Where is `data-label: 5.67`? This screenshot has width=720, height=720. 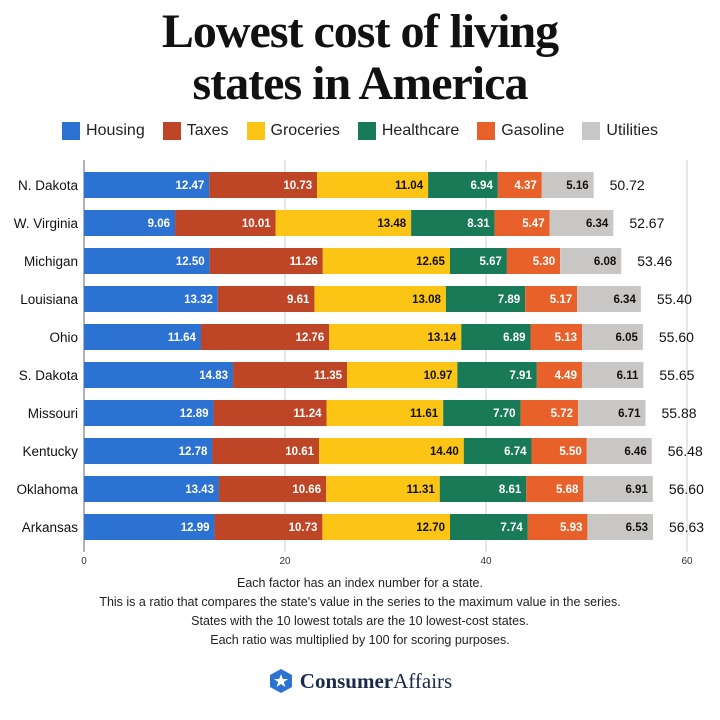 data-label: 5.67 is located at coordinates (491, 262).